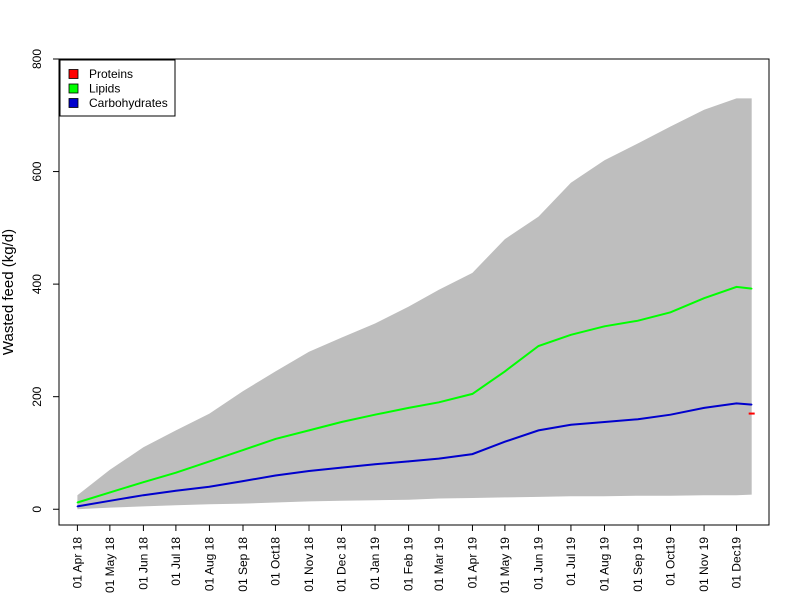 The height and width of the screenshot is (600, 800). I want to click on legend-item-carbohydrates: Carbohydrates, so click(118, 103).